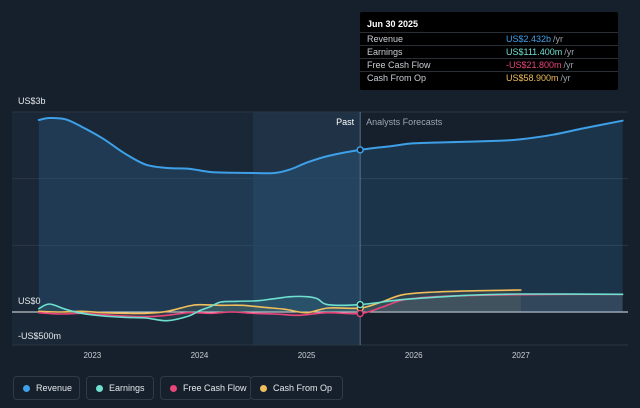 Image resolution: width=640 pixels, height=408 pixels. I want to click on tooltip-value: US$58.900m/yr, so click(538, 78).